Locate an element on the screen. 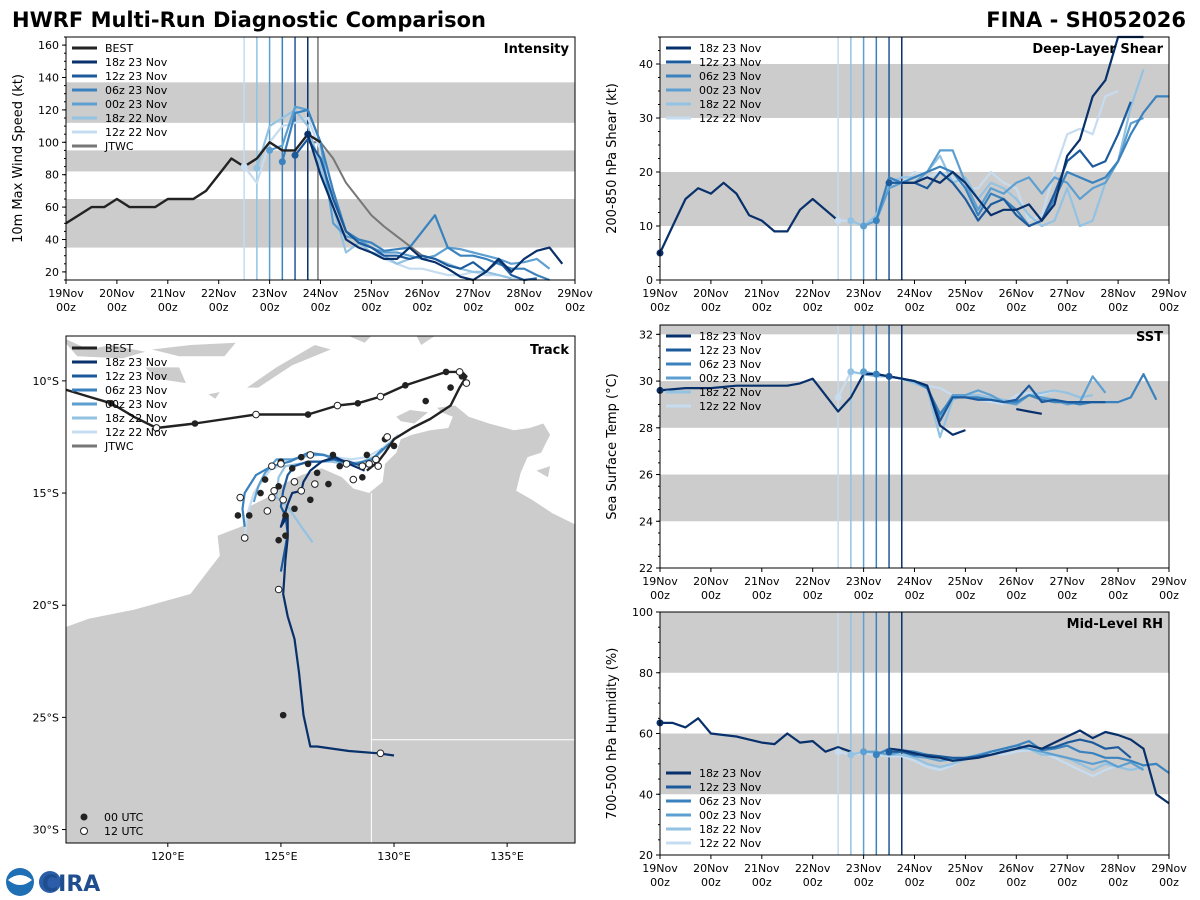  lat-tick-label: 10°S is located at coordinates (46, 381).